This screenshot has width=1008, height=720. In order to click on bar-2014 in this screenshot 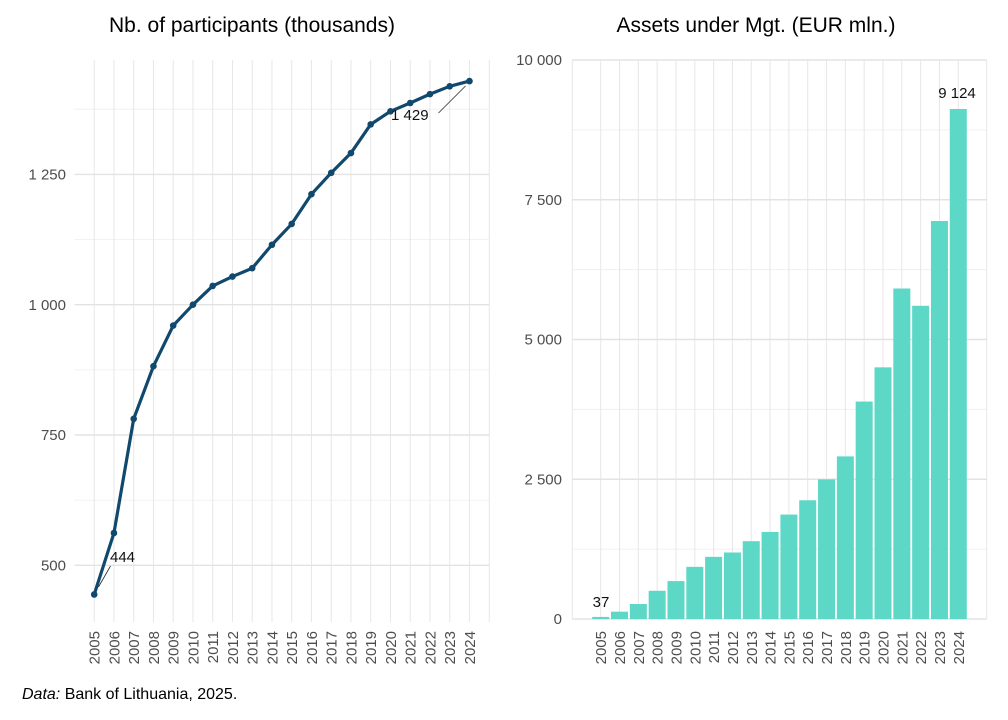, I will do `click(770, 575)`.